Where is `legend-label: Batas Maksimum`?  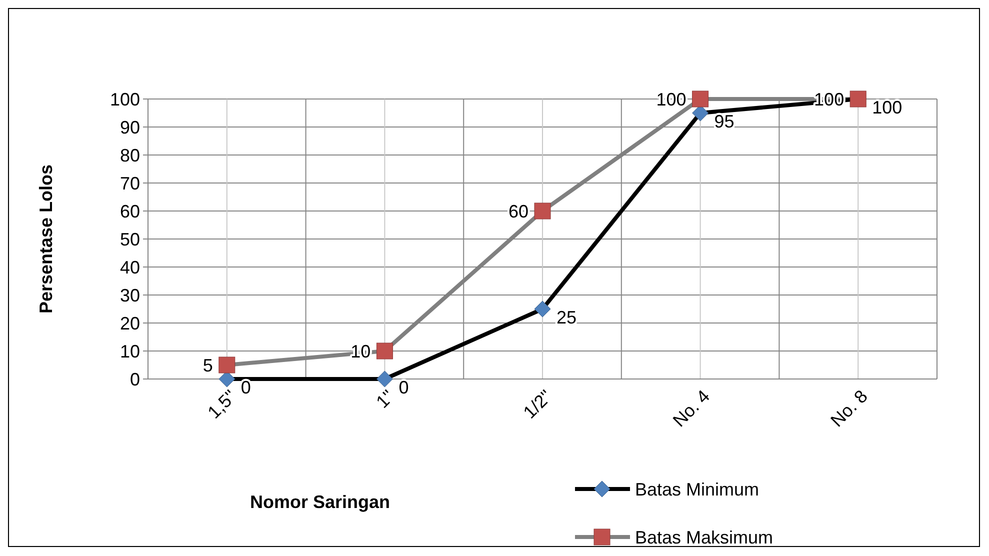 legend-label: Batas Maksimum is located at coordinates (704, 537).